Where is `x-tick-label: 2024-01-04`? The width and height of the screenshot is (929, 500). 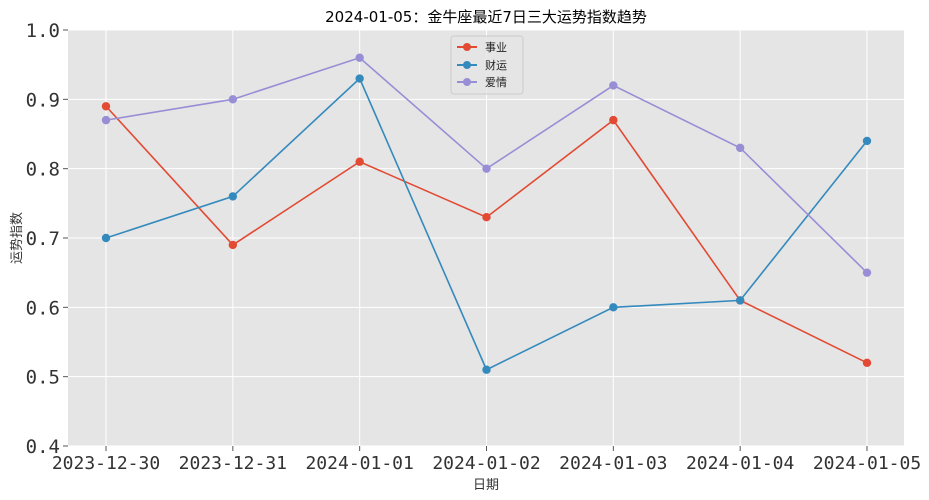
x-tick-label: 2024-01-04 is located at coordinates (740, 463).